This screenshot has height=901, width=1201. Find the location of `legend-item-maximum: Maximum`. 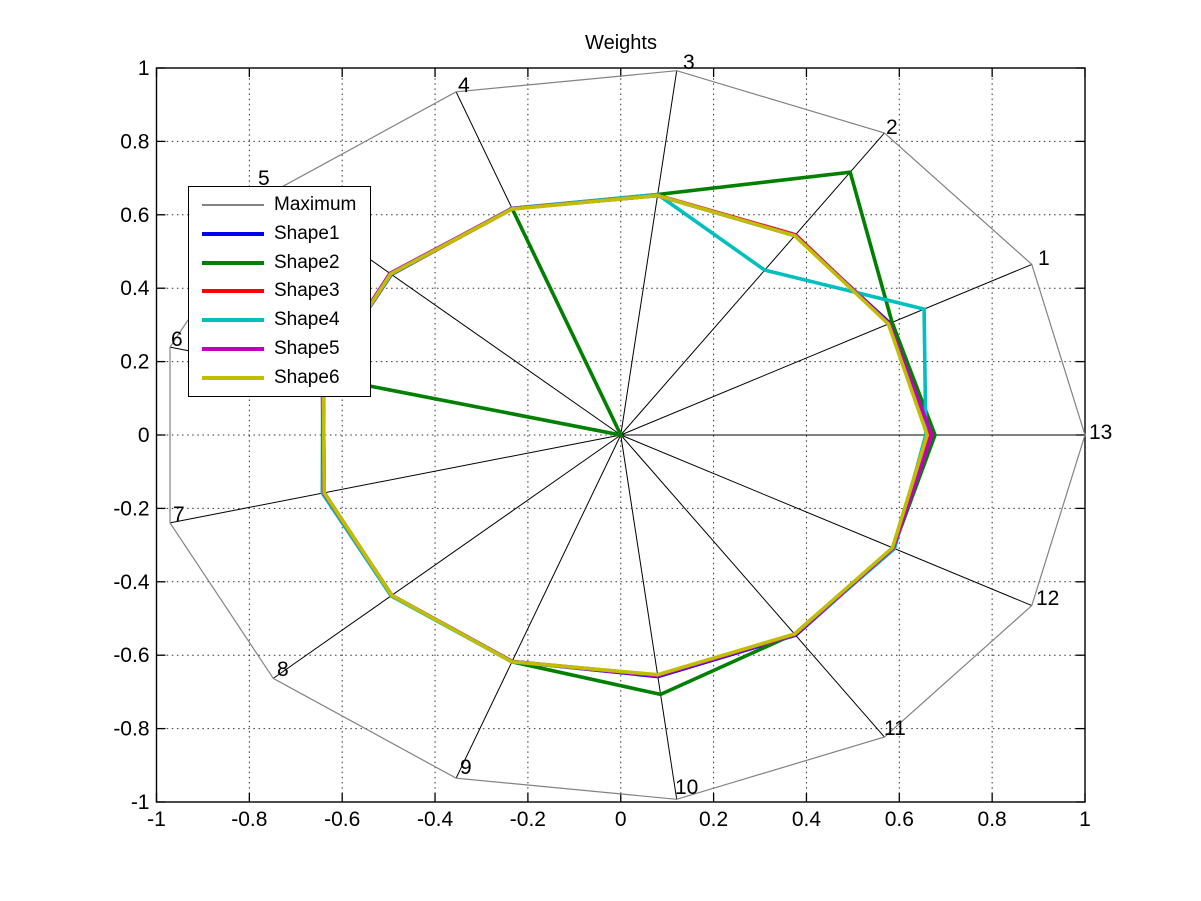

legend-item-maximum: Maximum is located at coordinates (279, 205).